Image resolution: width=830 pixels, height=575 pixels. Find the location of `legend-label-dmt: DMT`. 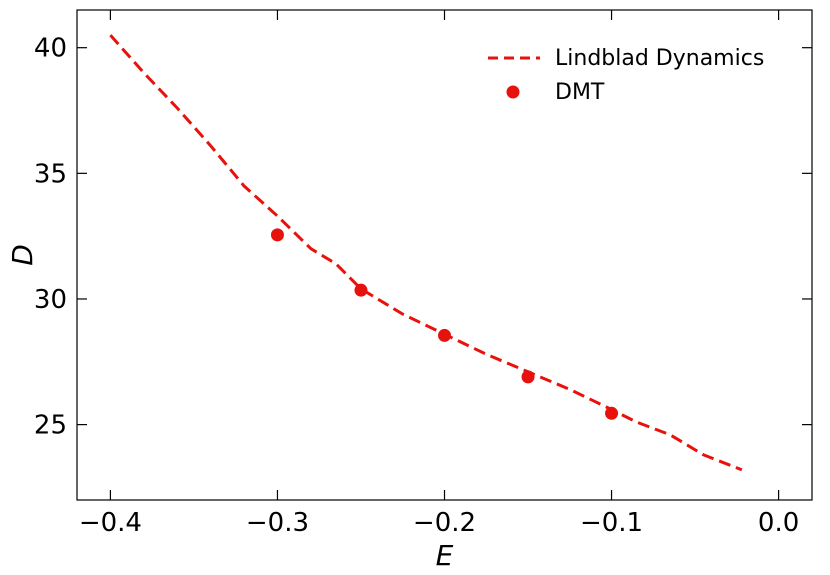

legend-label-dmt: DMT is located at coordinates (580, 92).